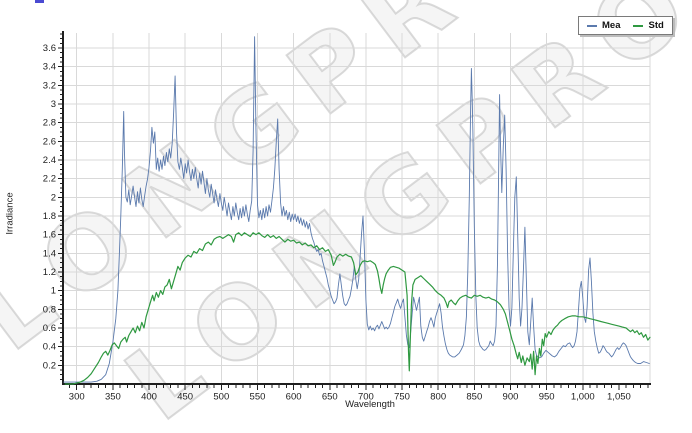  I want to click on x-tick-label: 350, so click(113, 396).